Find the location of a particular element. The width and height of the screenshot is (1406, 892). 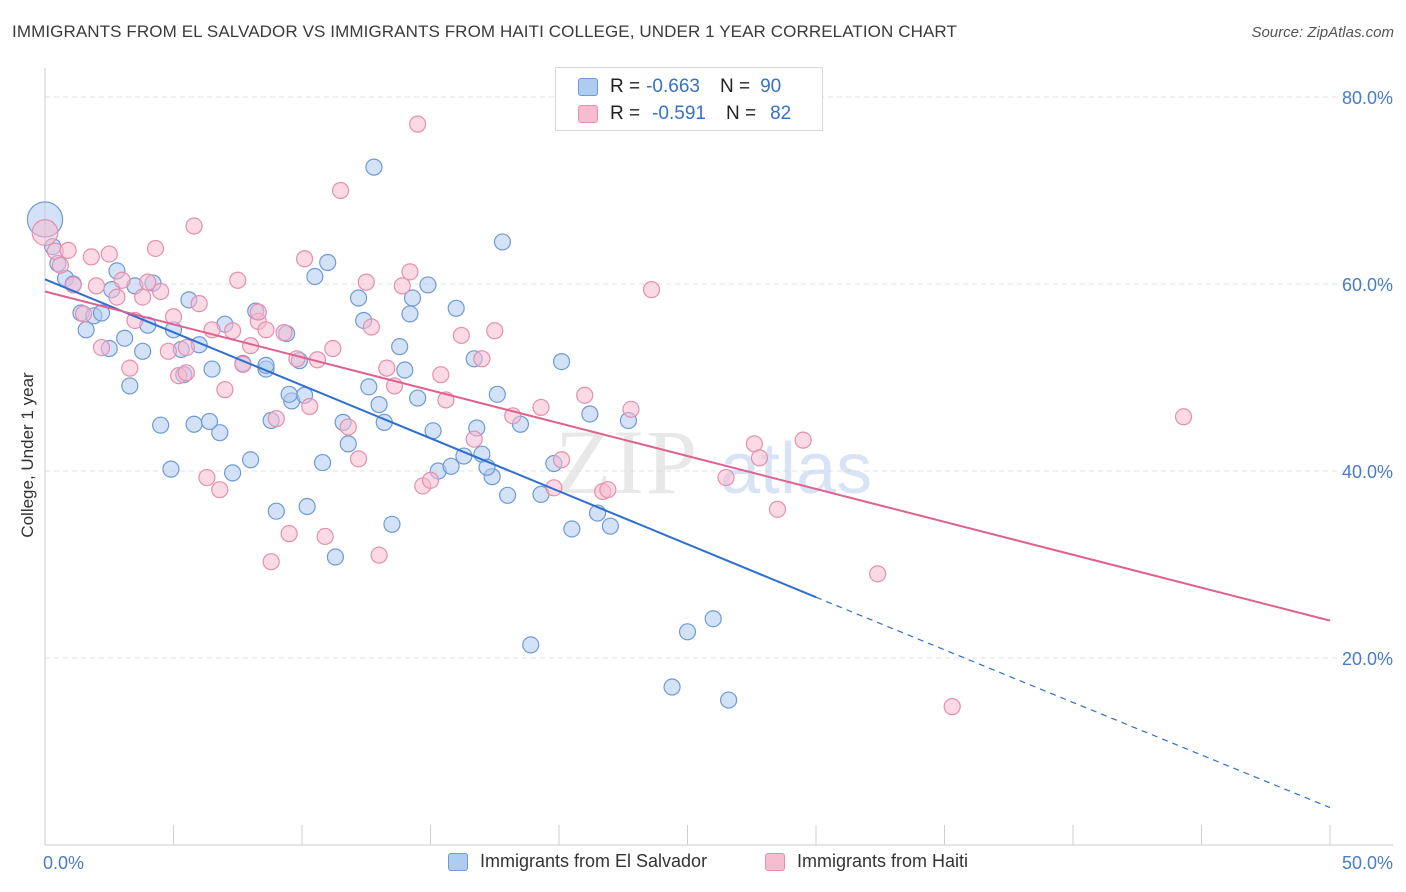

legend-n-value: 90 is located at coordinates (771, 86).